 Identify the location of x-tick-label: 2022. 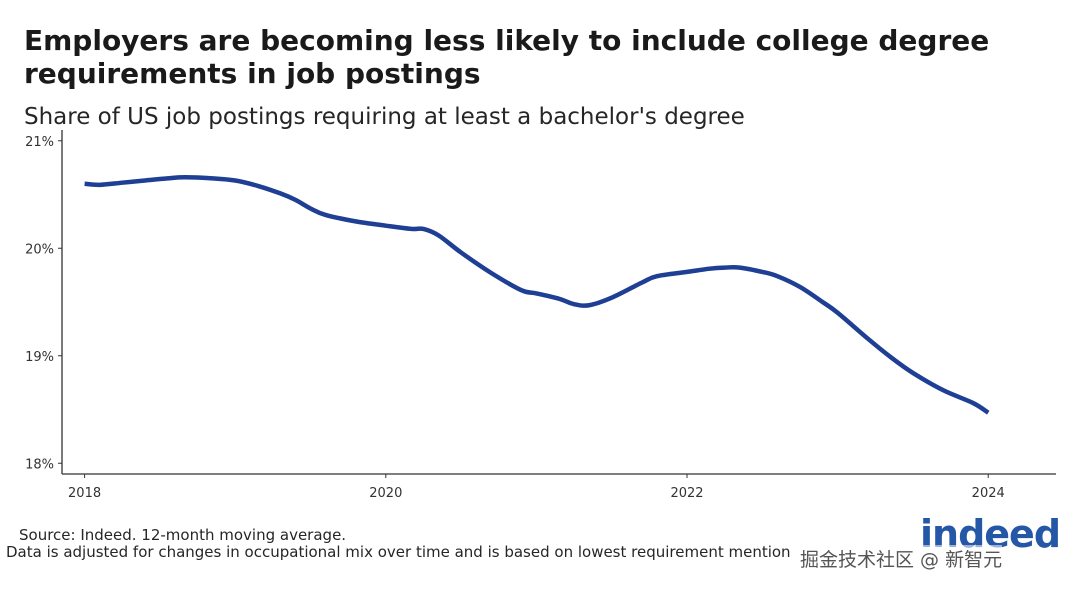
(686, 493).